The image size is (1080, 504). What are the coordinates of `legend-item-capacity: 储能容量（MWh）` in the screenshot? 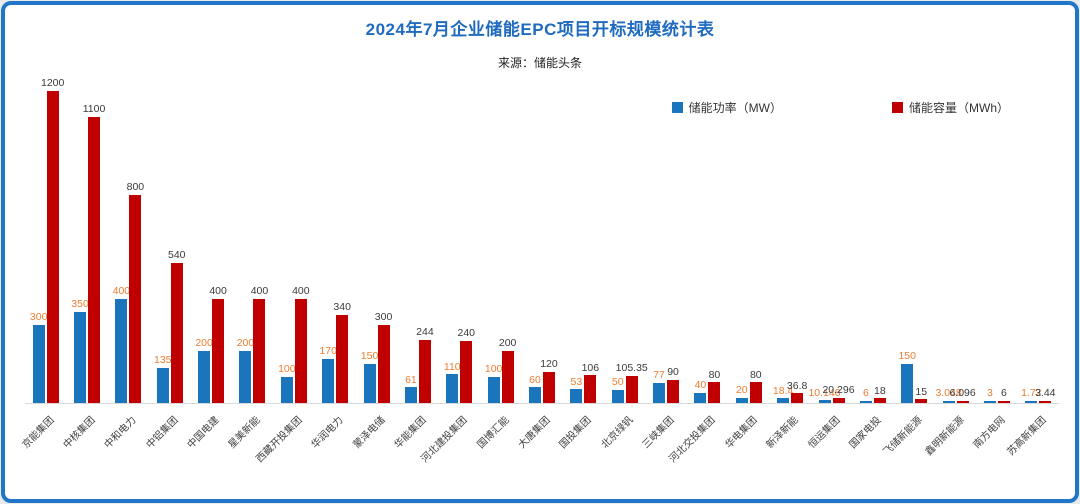 It's located at (950, 107).